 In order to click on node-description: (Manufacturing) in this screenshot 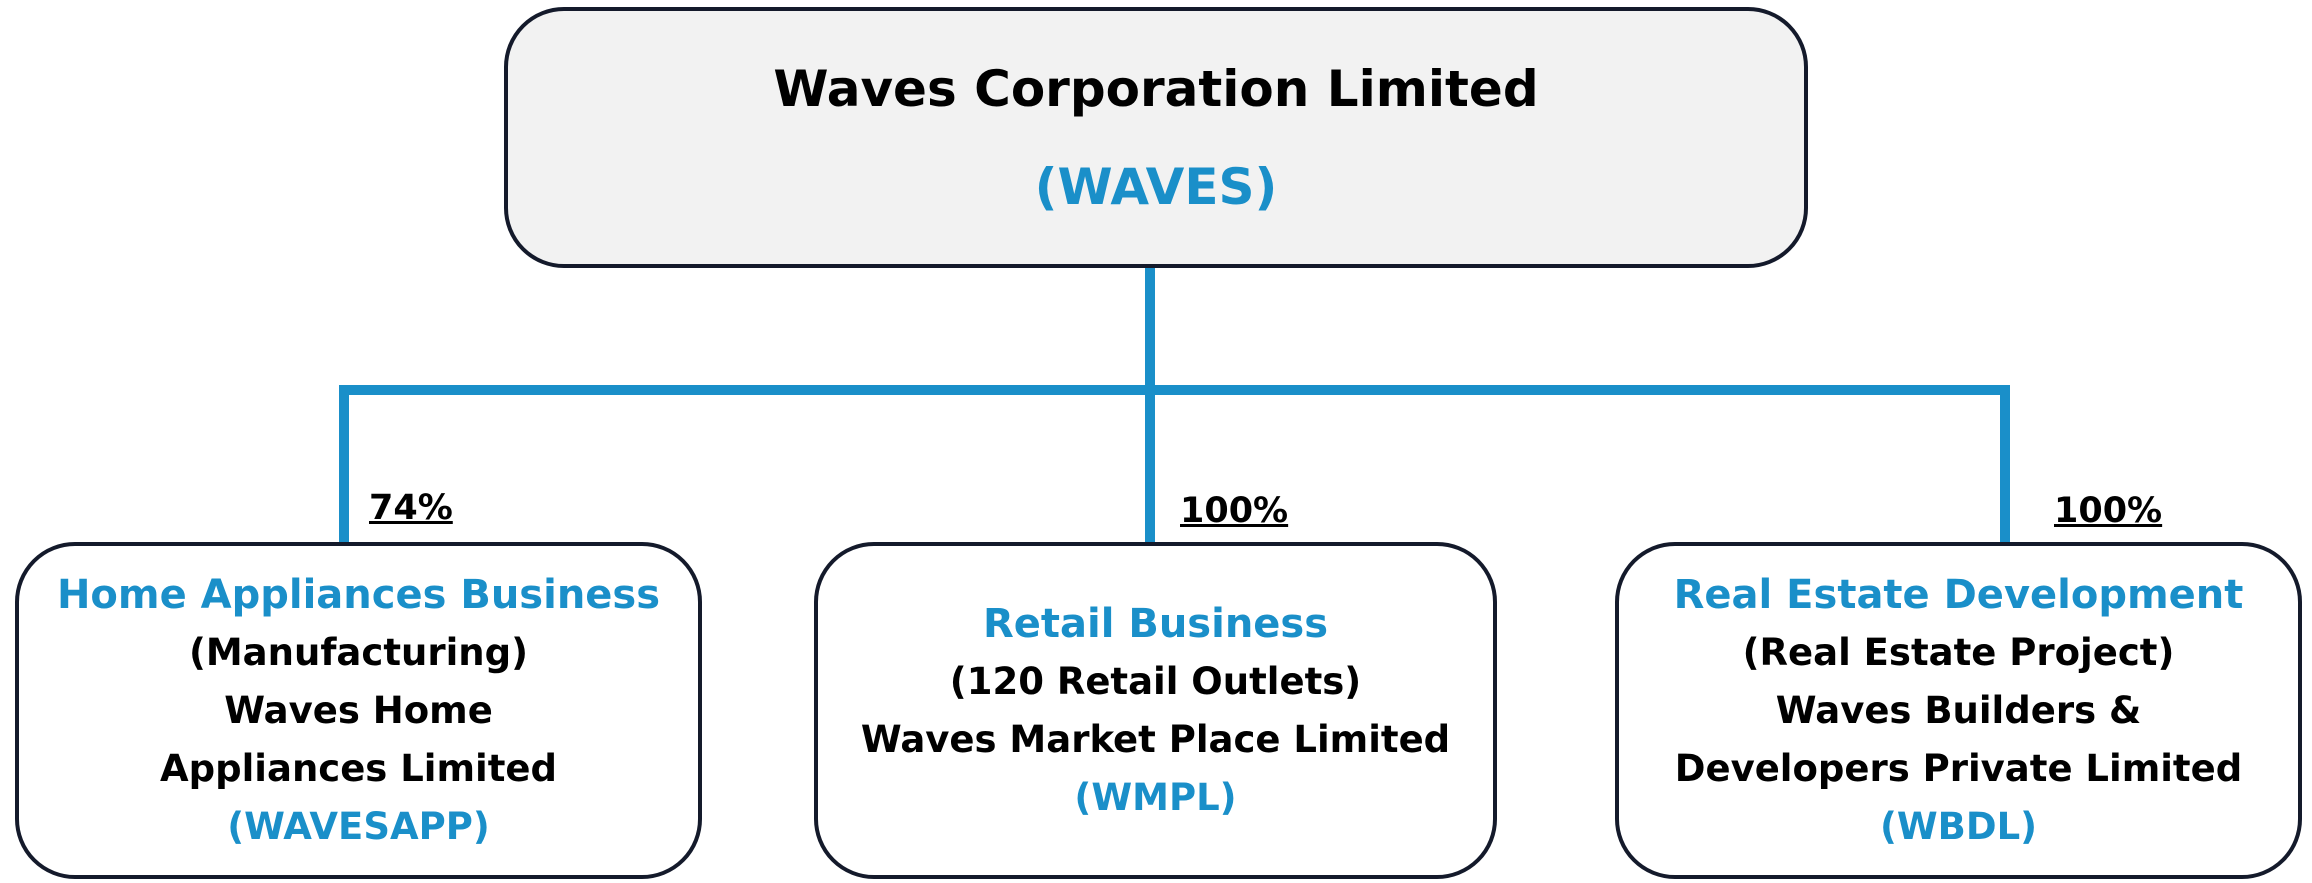, I will do `click(358, 652)`.